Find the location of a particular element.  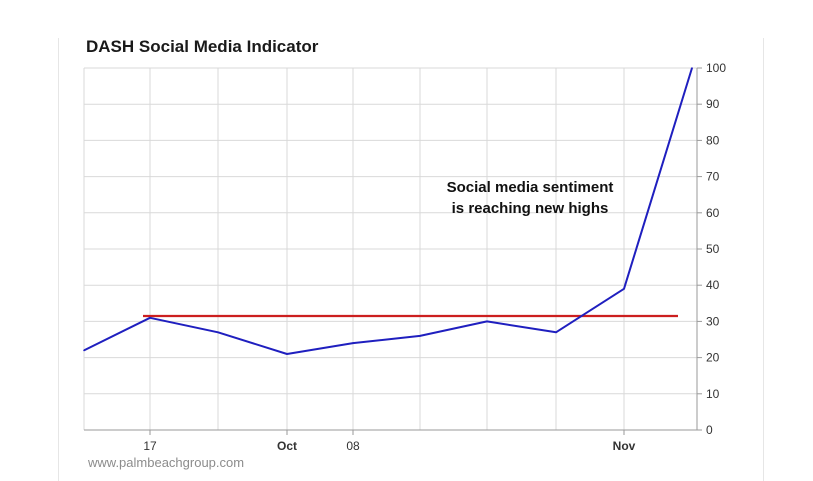

y-tick-label: 50 is located at coordinates (713, 249).